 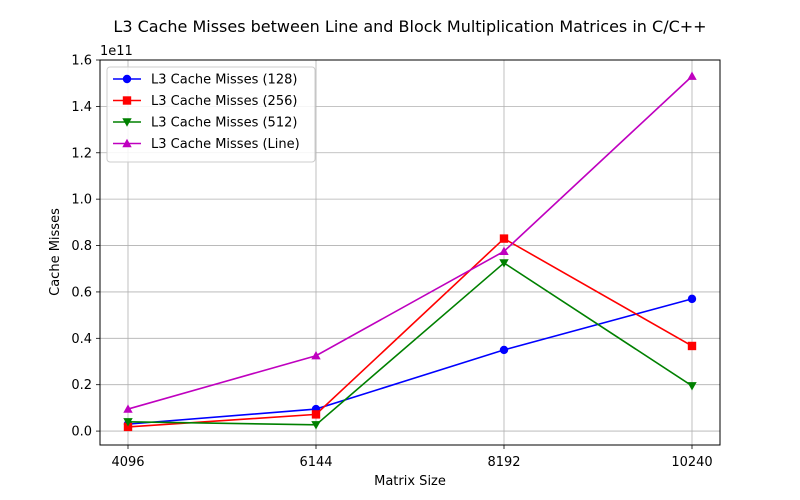 What do you see at coordinates (224, 80) in the screenshot?
I see `legend-label: L3 Cache Misses (128)` at bounding box center [224, 80].